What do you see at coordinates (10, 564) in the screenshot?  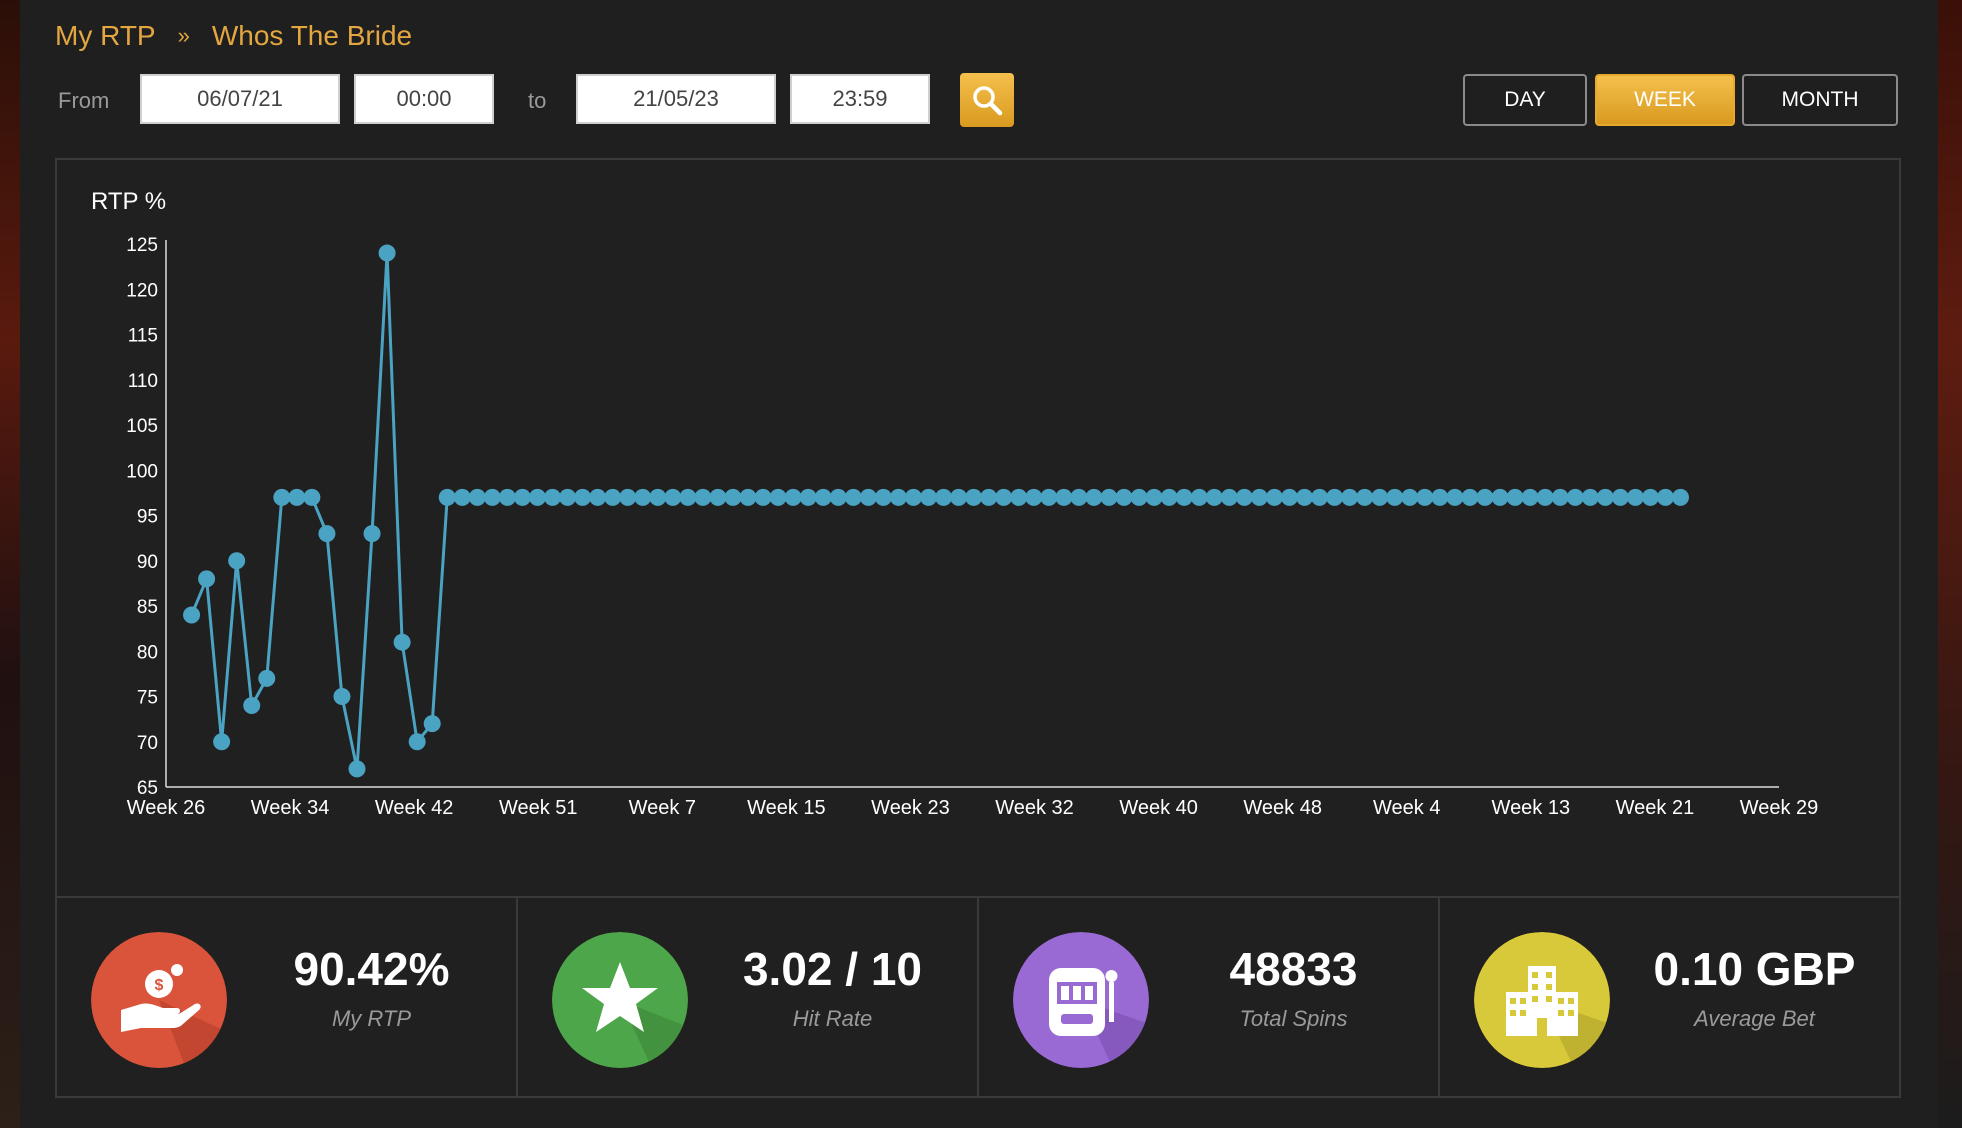 I see `background-edge-left` at bounding box center [10, 564].